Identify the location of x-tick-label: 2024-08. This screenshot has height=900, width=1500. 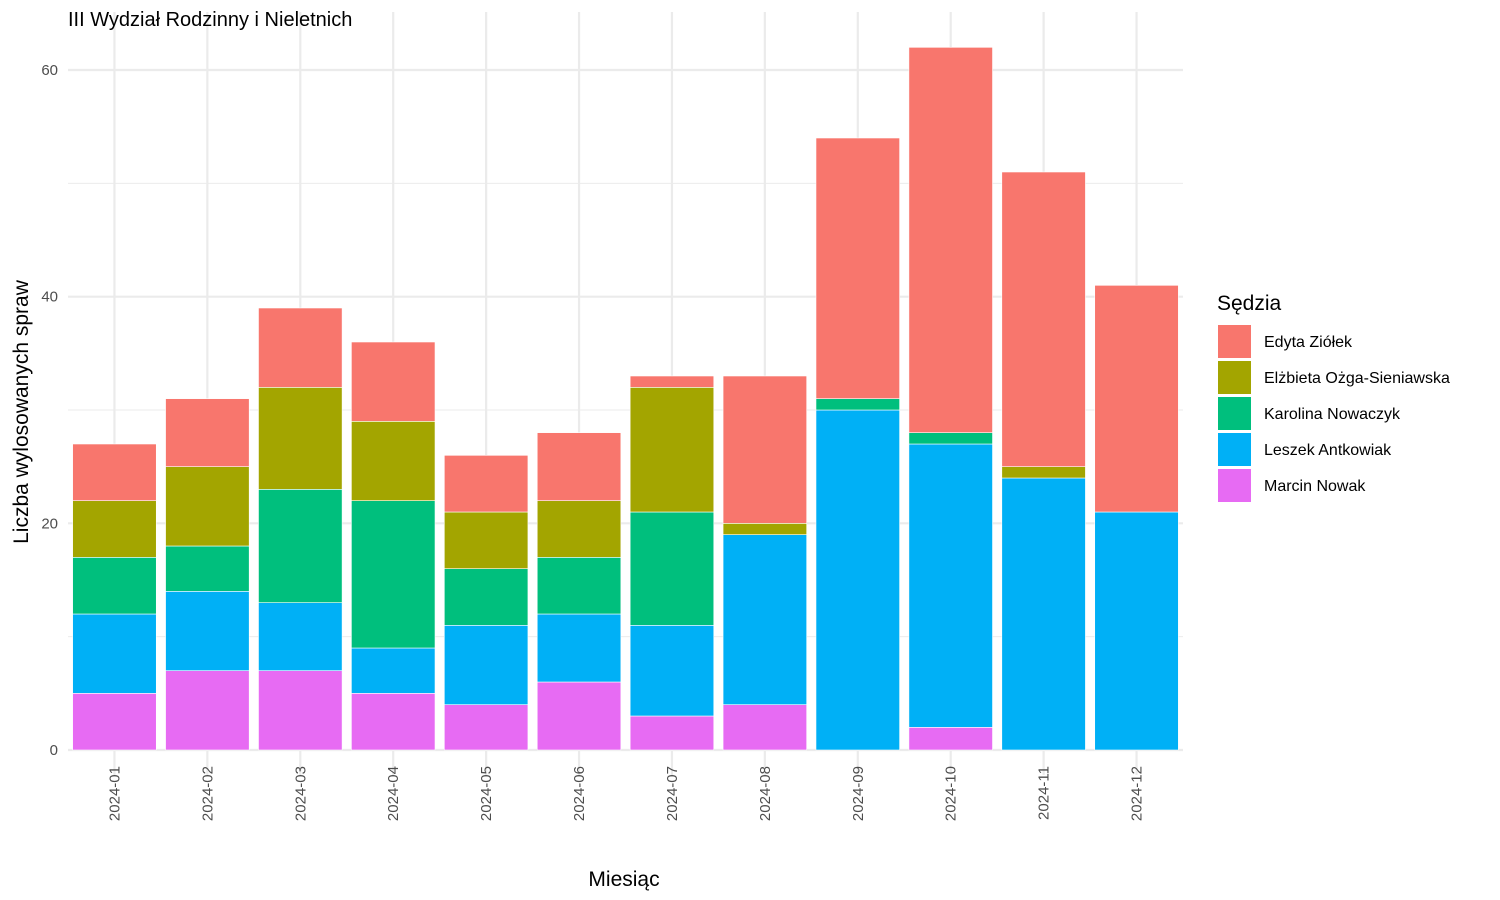
(765, 793).